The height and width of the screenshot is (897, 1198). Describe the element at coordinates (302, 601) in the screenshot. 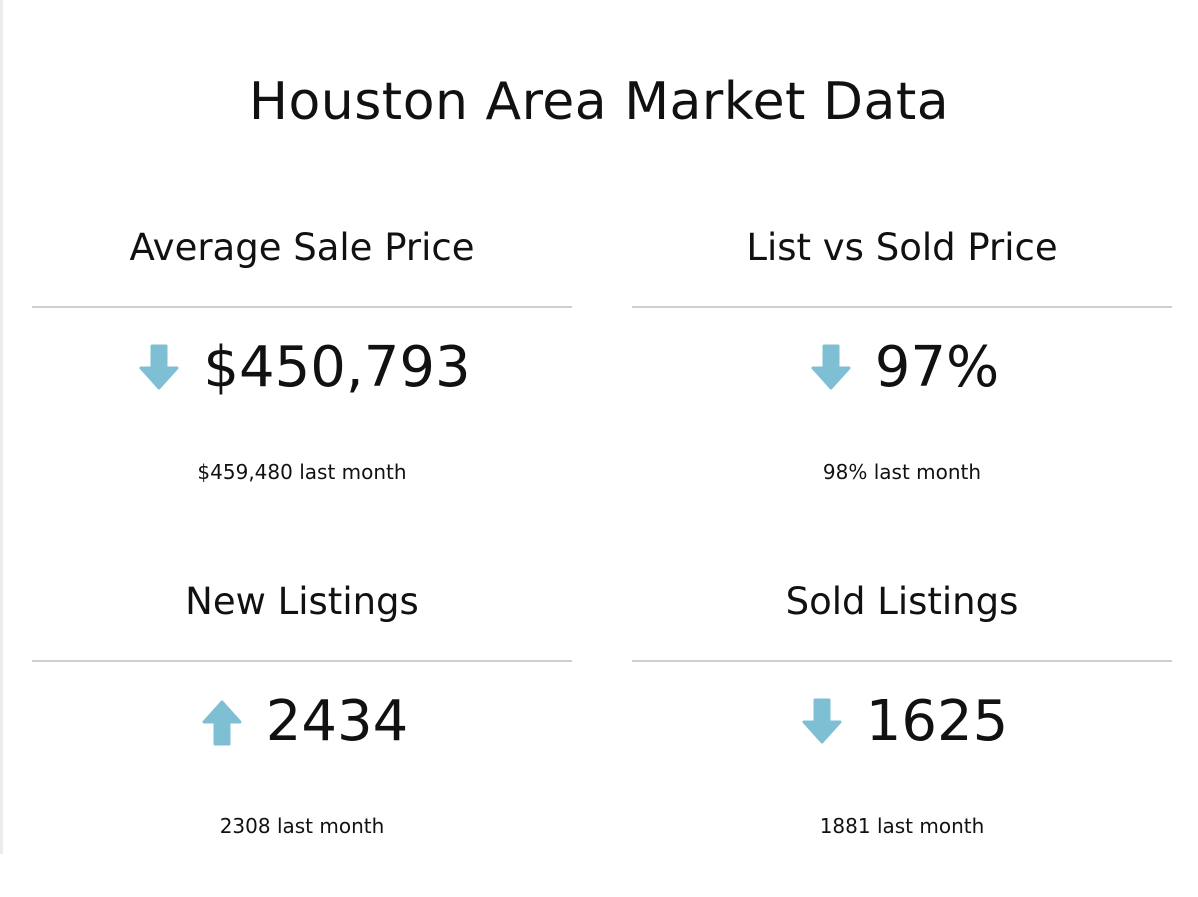

I see `metric-title: New Listings` at that location.